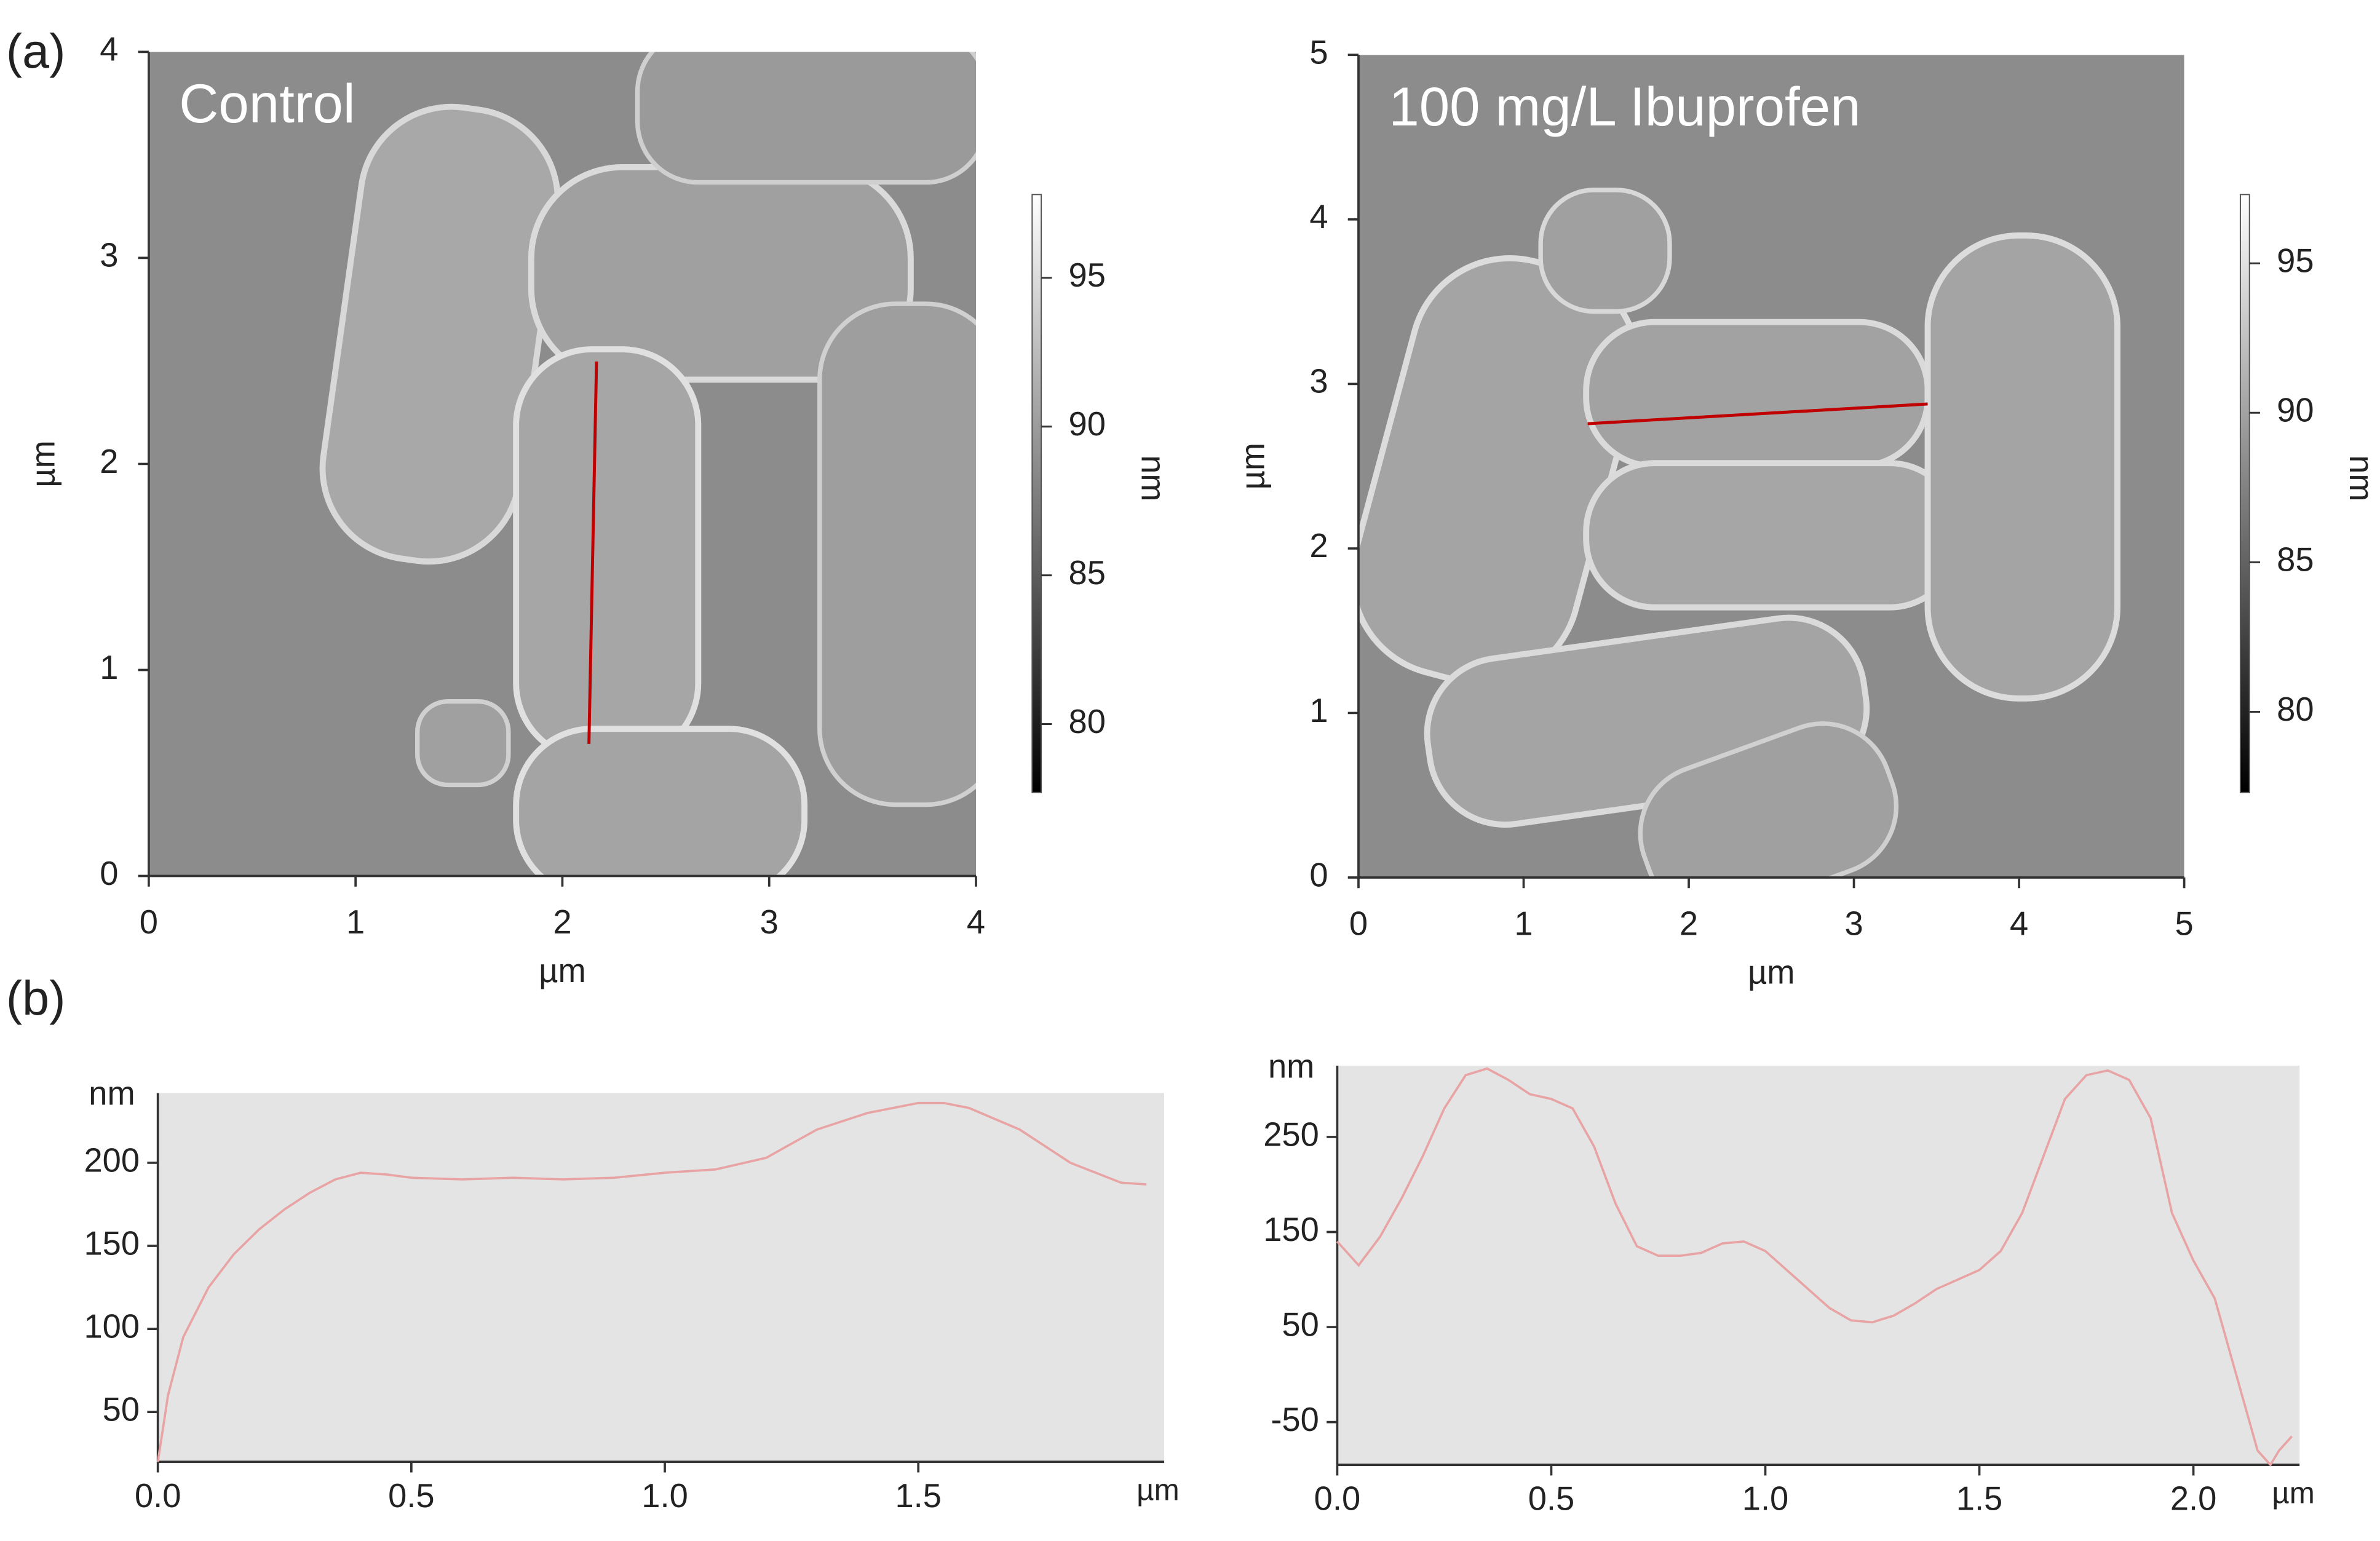 This screenshot has height=1541, width=2380. What do you see at coordinates (36, 51) in the screenshot?
I see `panel-label: (a)` at bounding box center [36, 51].